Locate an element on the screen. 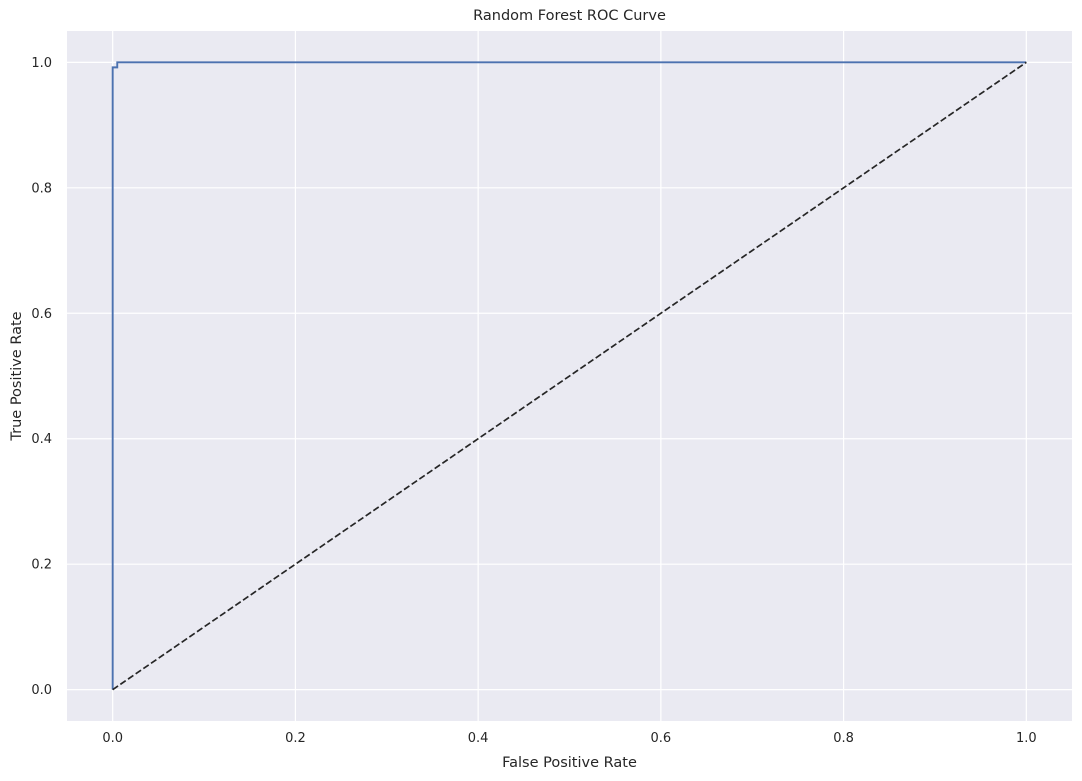  chart-title: Random Forest ROC Curve is located at coordinates (569, 16).